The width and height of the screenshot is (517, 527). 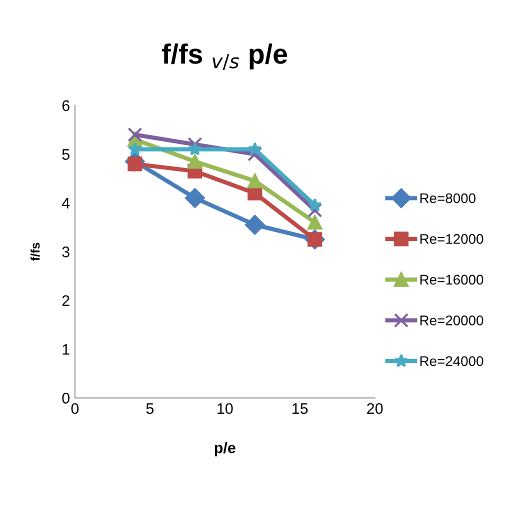 What do you see at coordinates (66, 154) in the screenshot?
I see `y-tick-label: 5` at bounding box center [66, 154].